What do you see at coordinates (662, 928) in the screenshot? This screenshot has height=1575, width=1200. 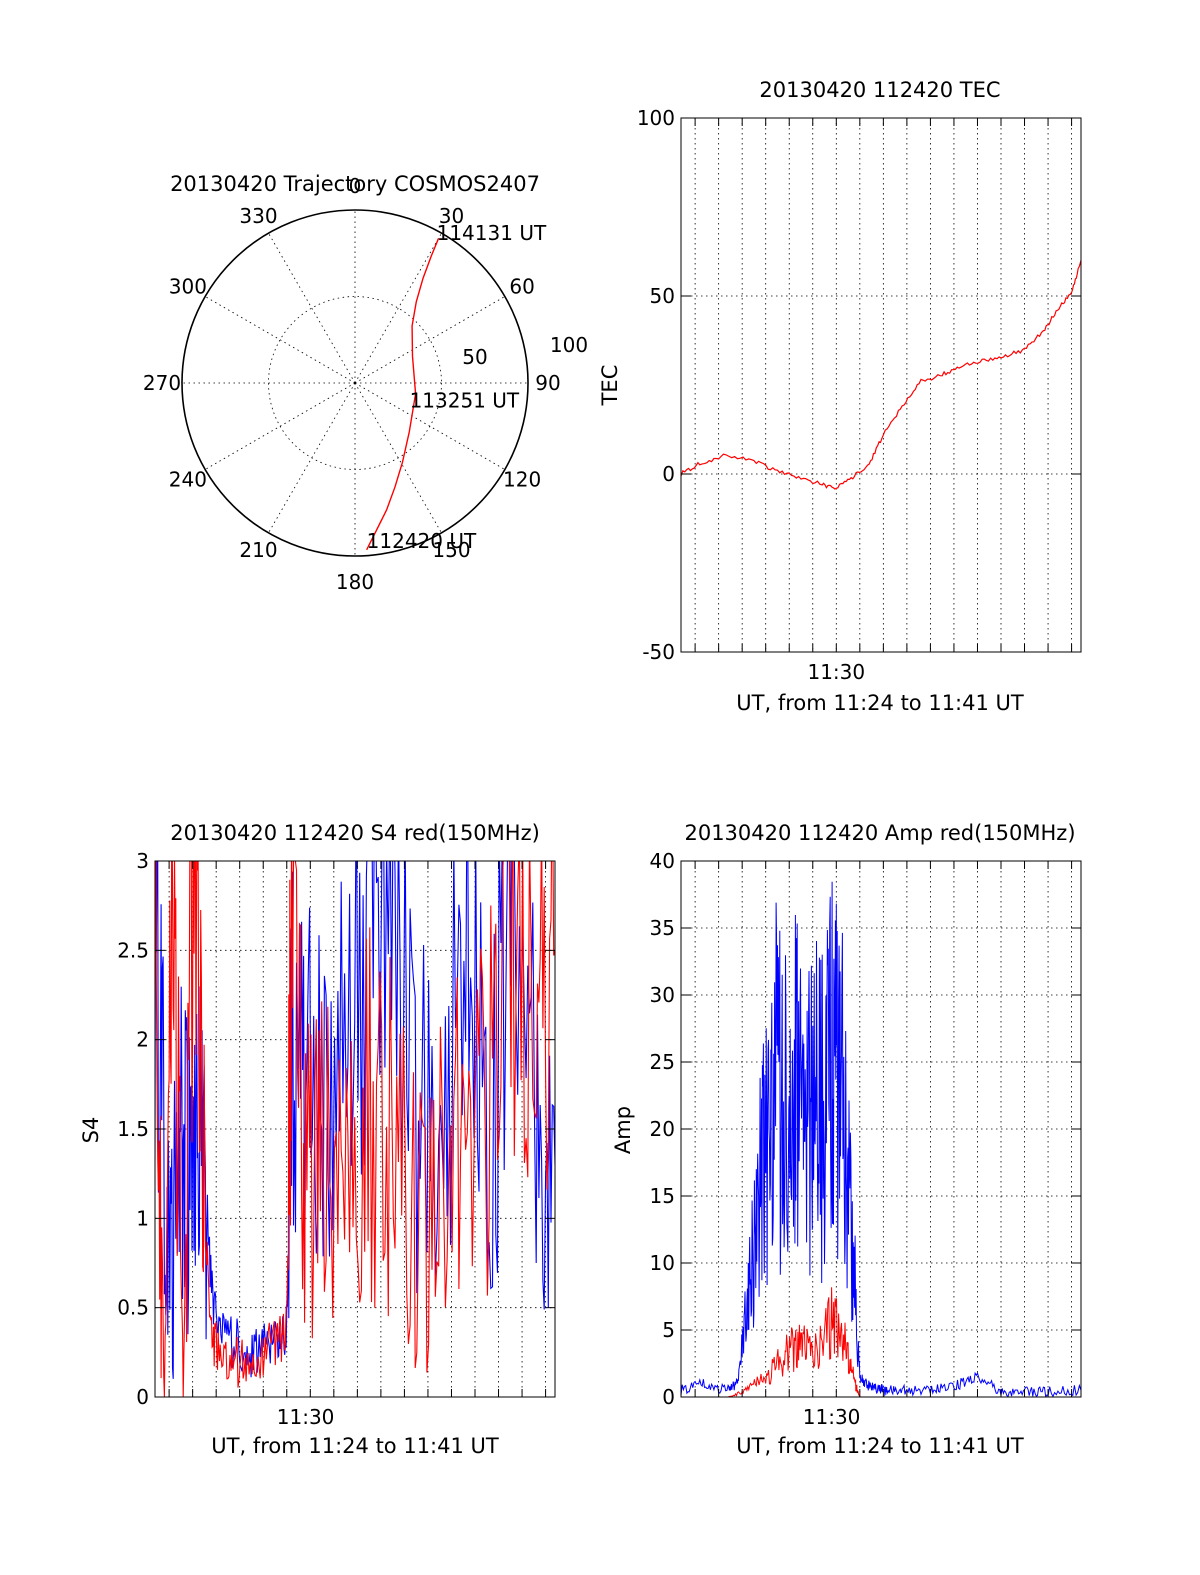 I see `y-tick-label: 35` at bounding box center [662, 928].